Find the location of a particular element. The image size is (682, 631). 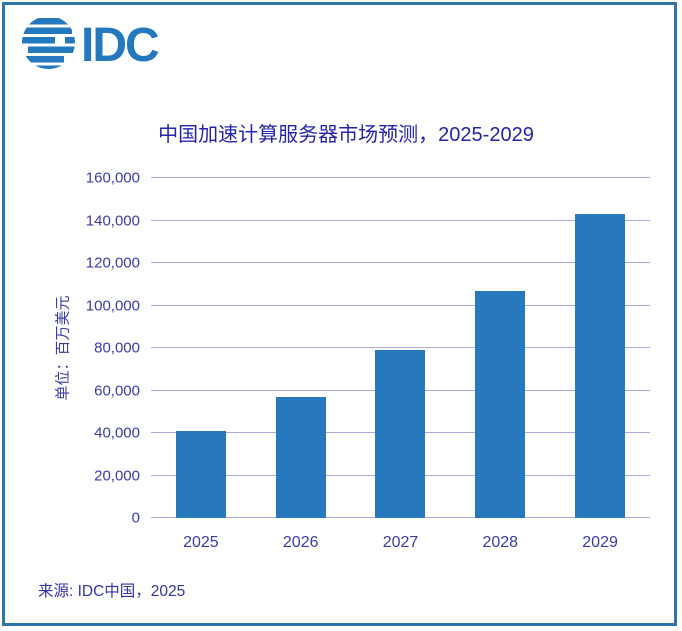

y-tick-label: 100,000 is located at coordinates (112, 305).